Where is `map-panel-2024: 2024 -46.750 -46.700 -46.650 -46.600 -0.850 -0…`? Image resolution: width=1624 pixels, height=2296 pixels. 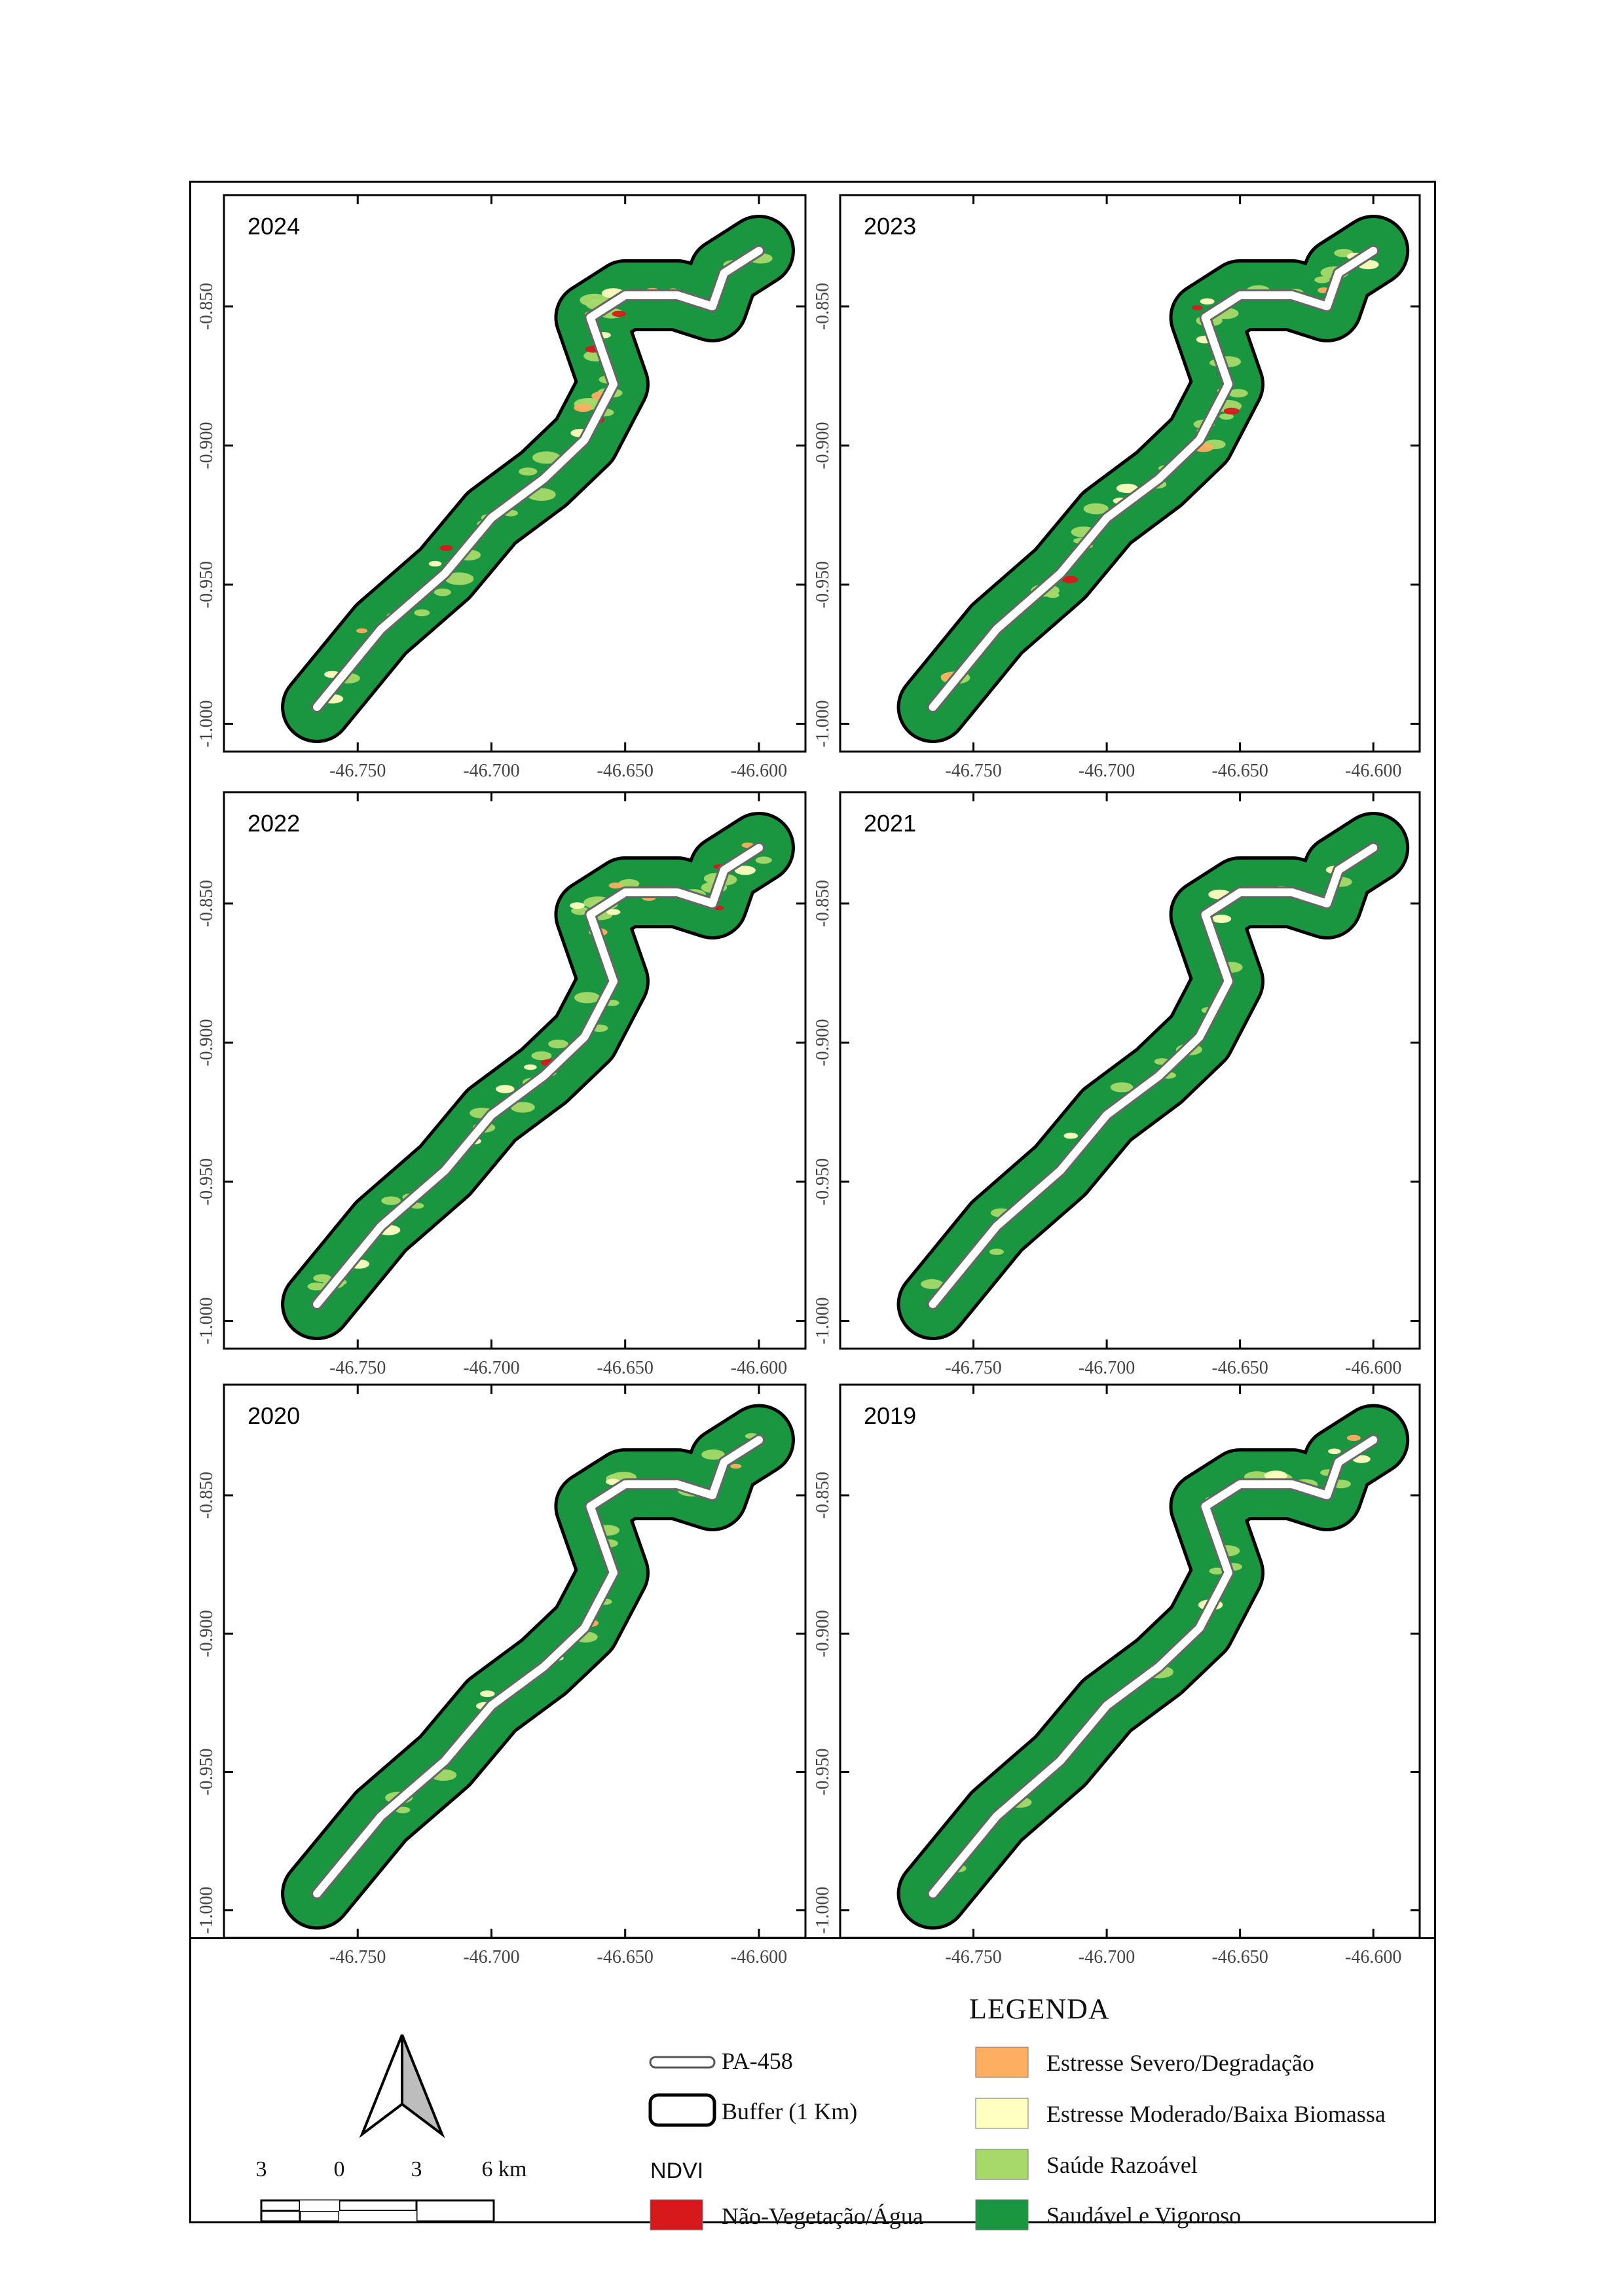 map-panel-2024: 2024 -46.750 -46.700 -46.650 -46.600 -0.850 -0… is located at coordinates (501, 487).